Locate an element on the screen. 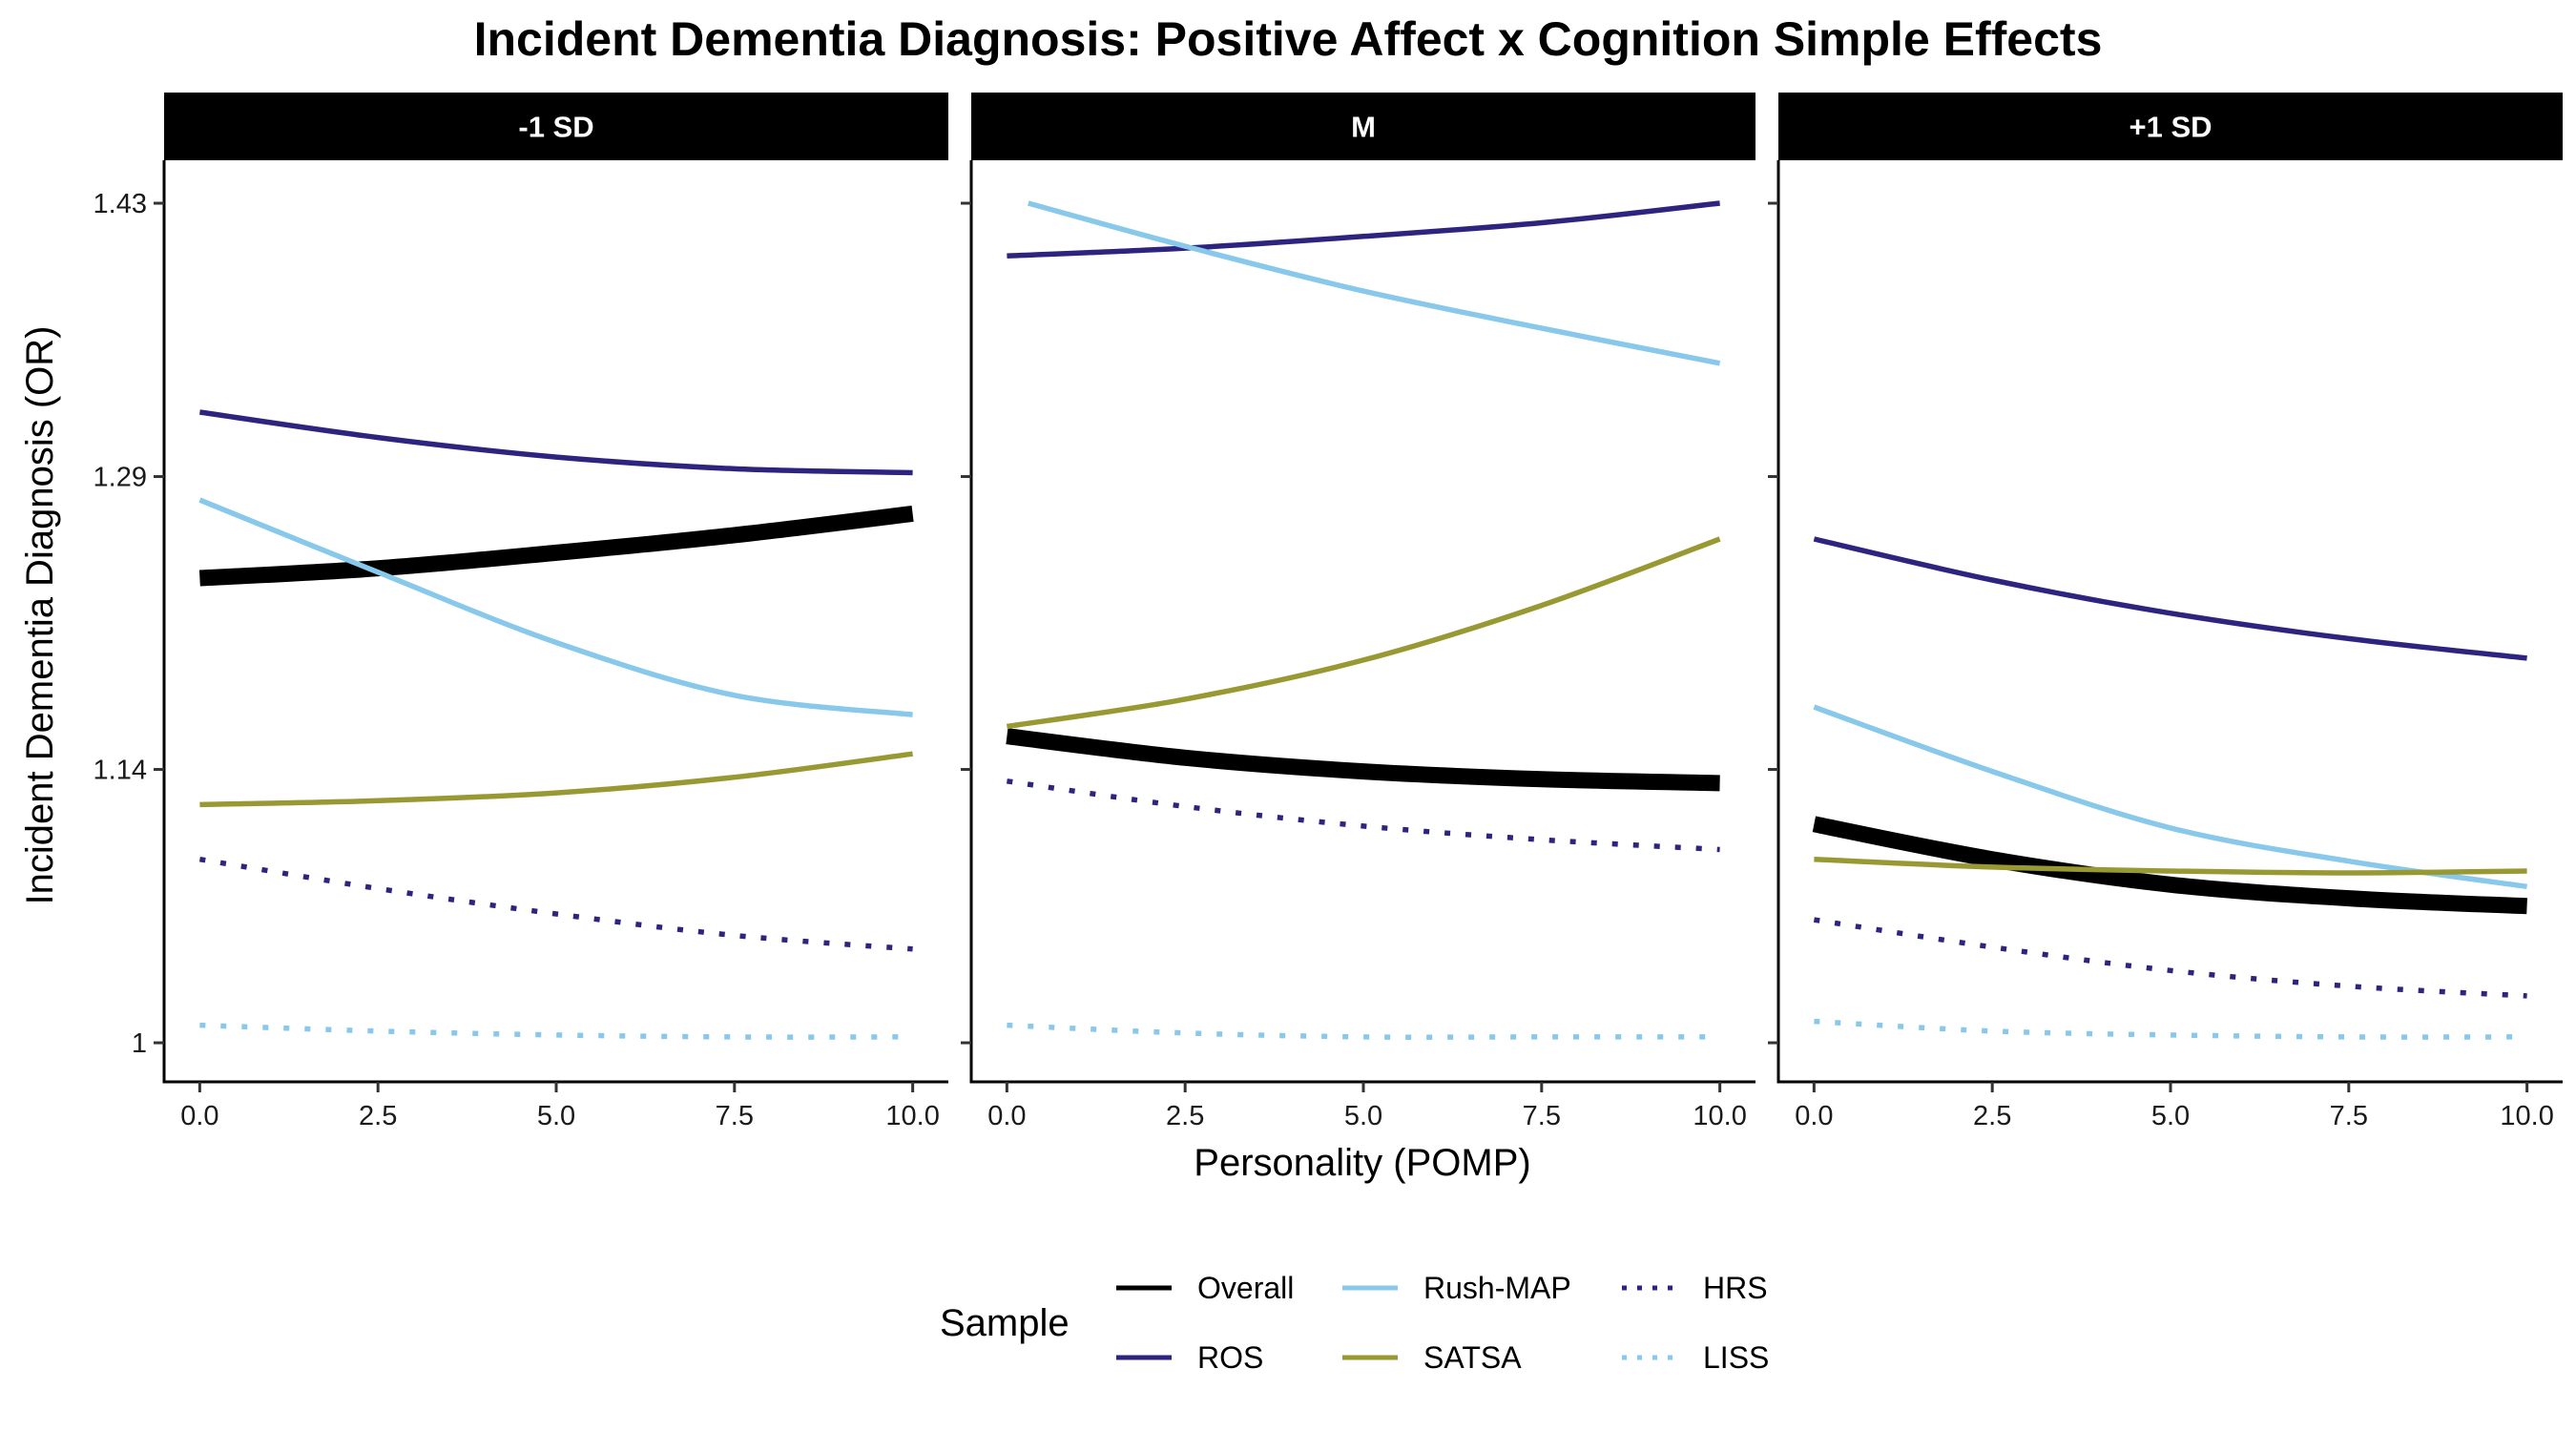 Image resolution: width=2576 pixels, height=1431 pixels. legend-label: LISS is located at coordinates (1736, 1357).